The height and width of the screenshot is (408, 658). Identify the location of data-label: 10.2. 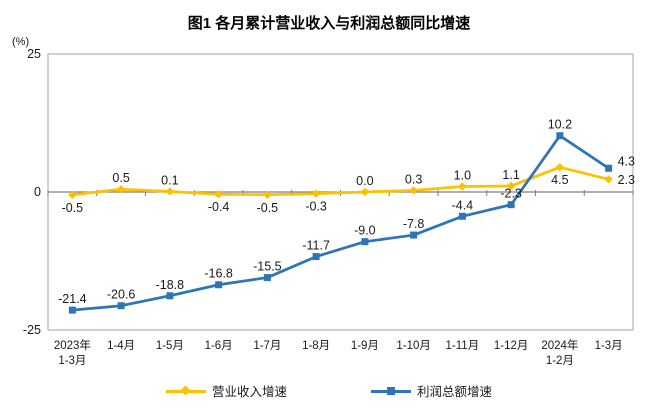
(560, 125).